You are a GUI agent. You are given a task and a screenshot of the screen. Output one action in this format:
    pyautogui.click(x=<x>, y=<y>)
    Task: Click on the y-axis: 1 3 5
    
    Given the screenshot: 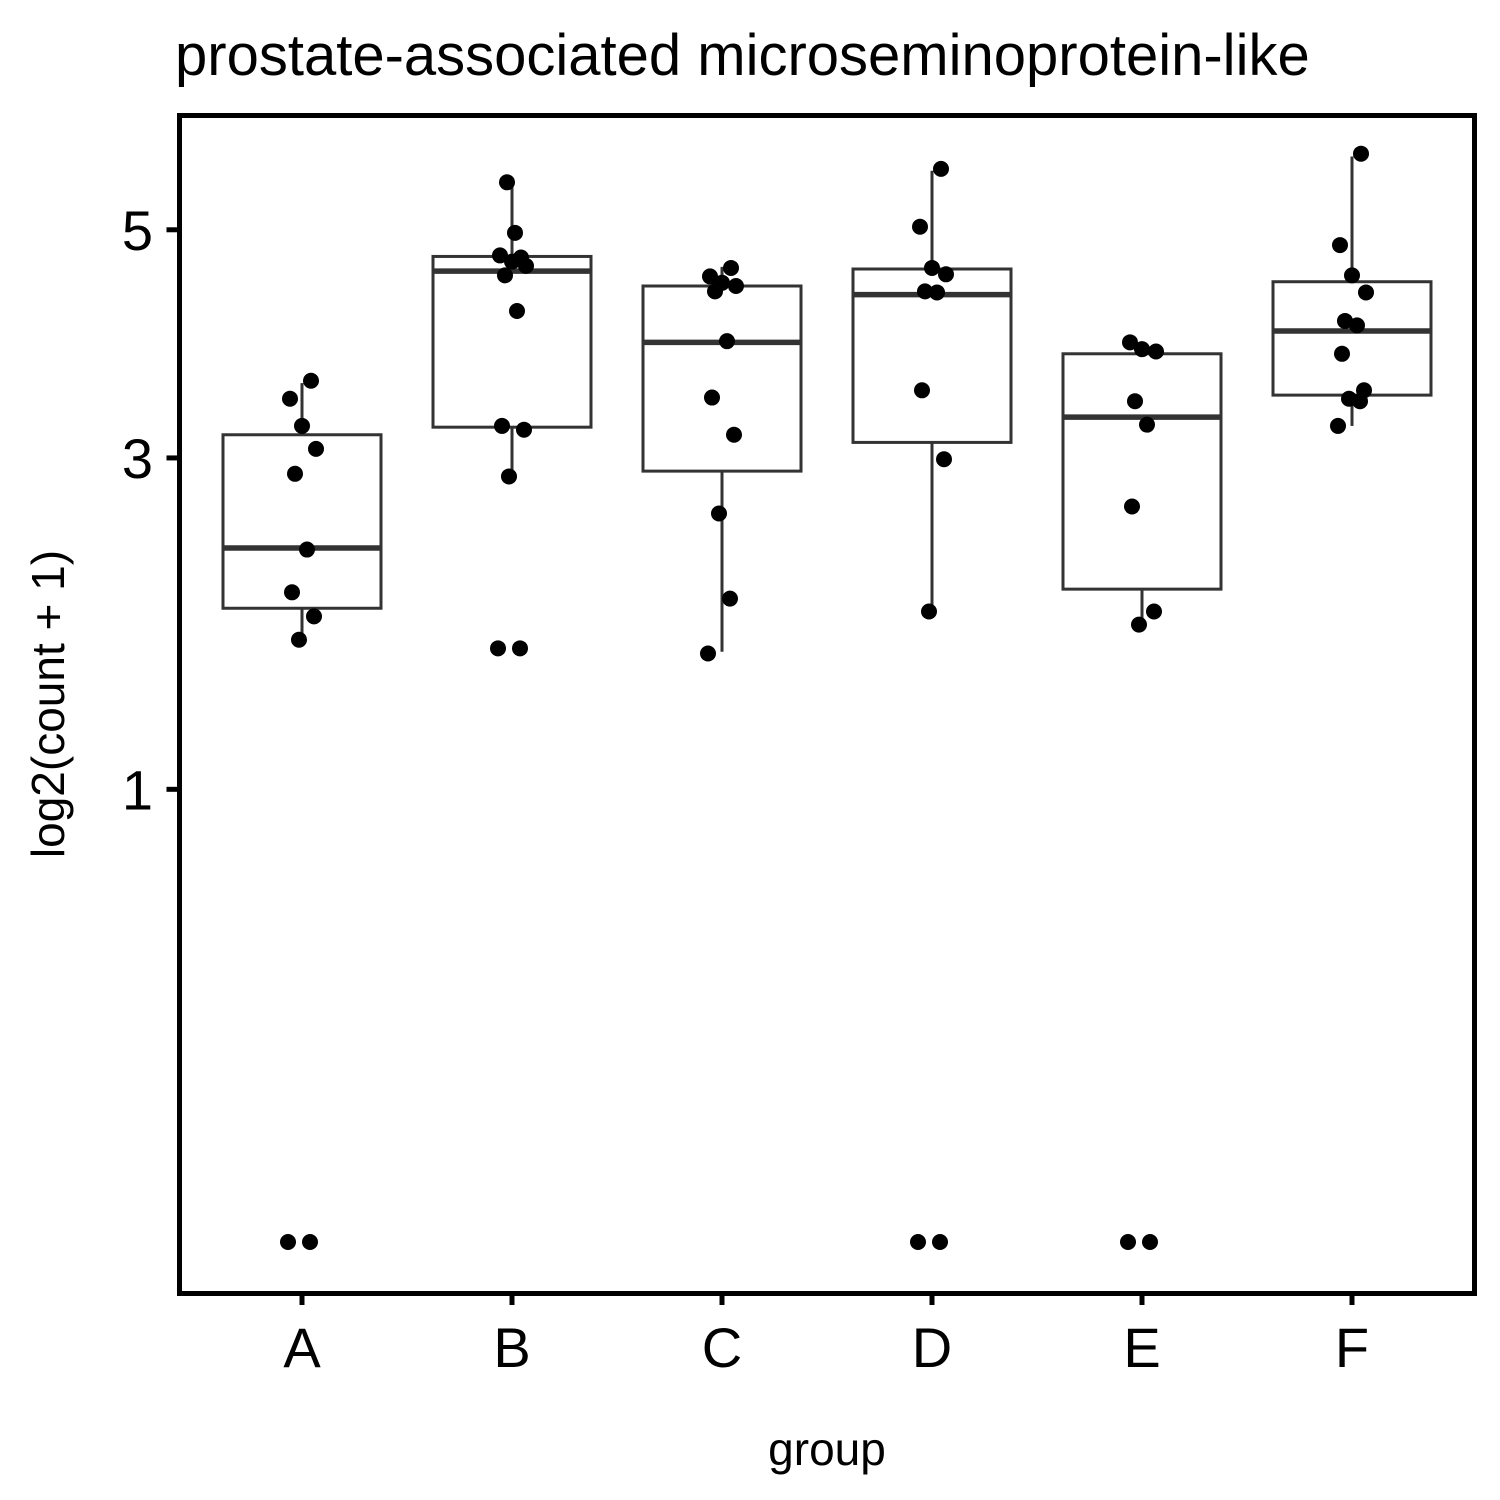 What is the action you would take?
    pyautogui.click(x=151, y=510)
    